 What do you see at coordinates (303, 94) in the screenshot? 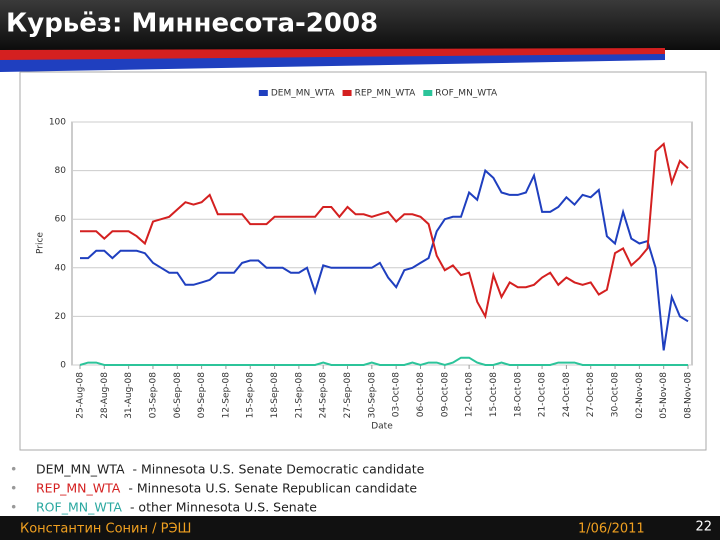
I see `legend-label: DEM_MN_WTA` at bounding box center [303, 94].